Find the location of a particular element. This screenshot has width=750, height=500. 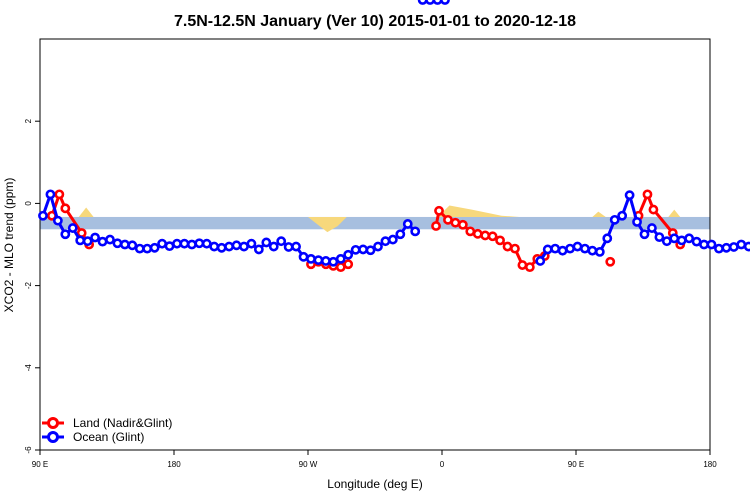

reference-band-layer is located at coordinates (375, 223).